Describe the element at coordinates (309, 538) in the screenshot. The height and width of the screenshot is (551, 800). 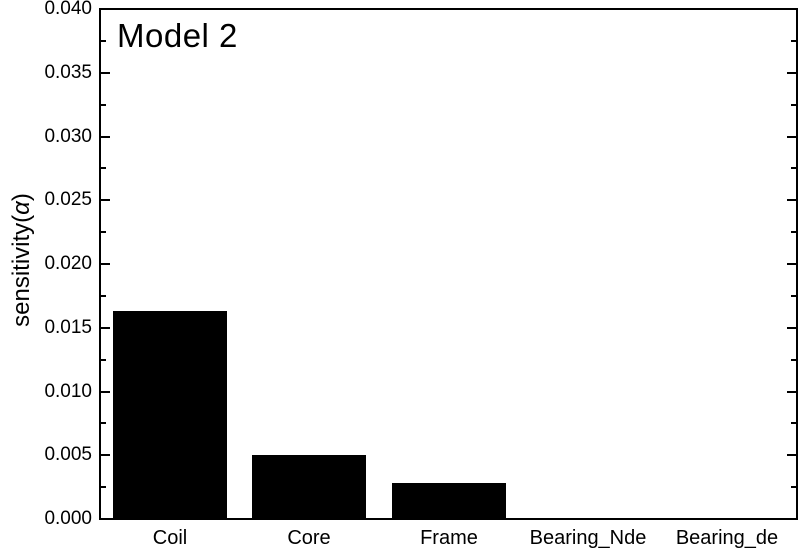
I see `x-tick-label-core: Core` at that location.